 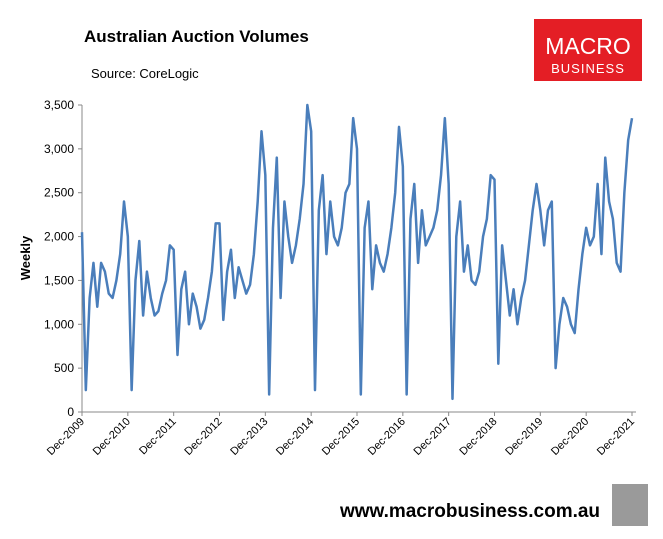 I want to click on y-tick-label: 2,000, so click(x=59, y=237).